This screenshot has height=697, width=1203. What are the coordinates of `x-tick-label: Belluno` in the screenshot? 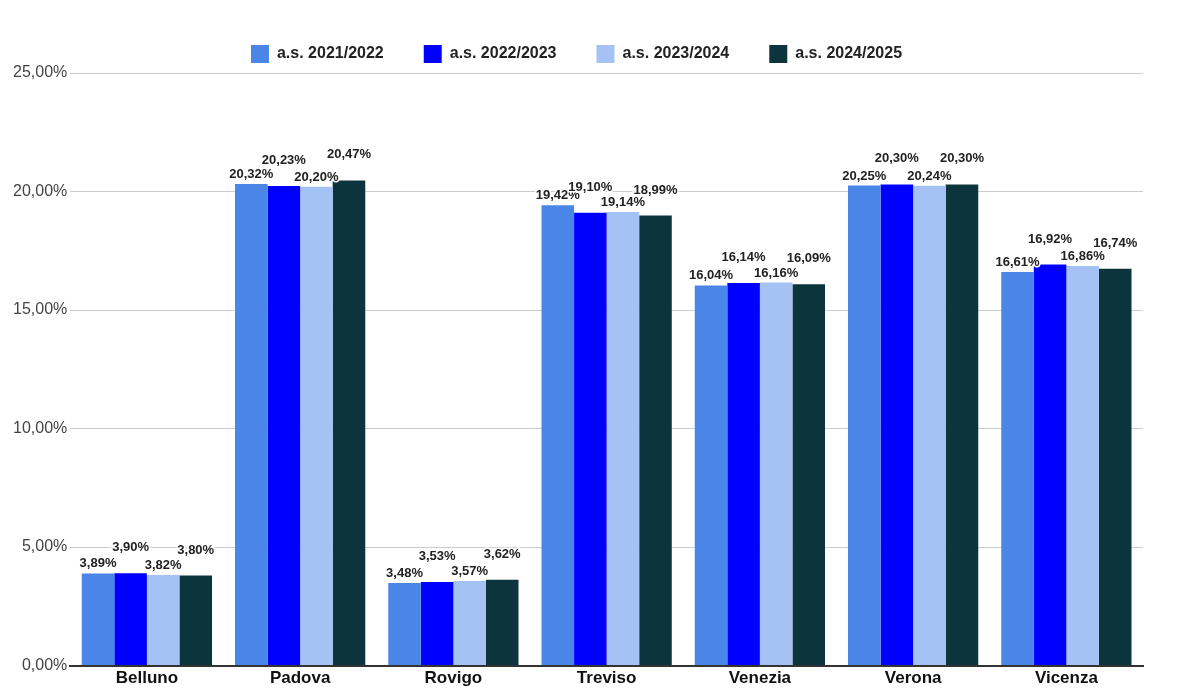 It's located at (147, 678).